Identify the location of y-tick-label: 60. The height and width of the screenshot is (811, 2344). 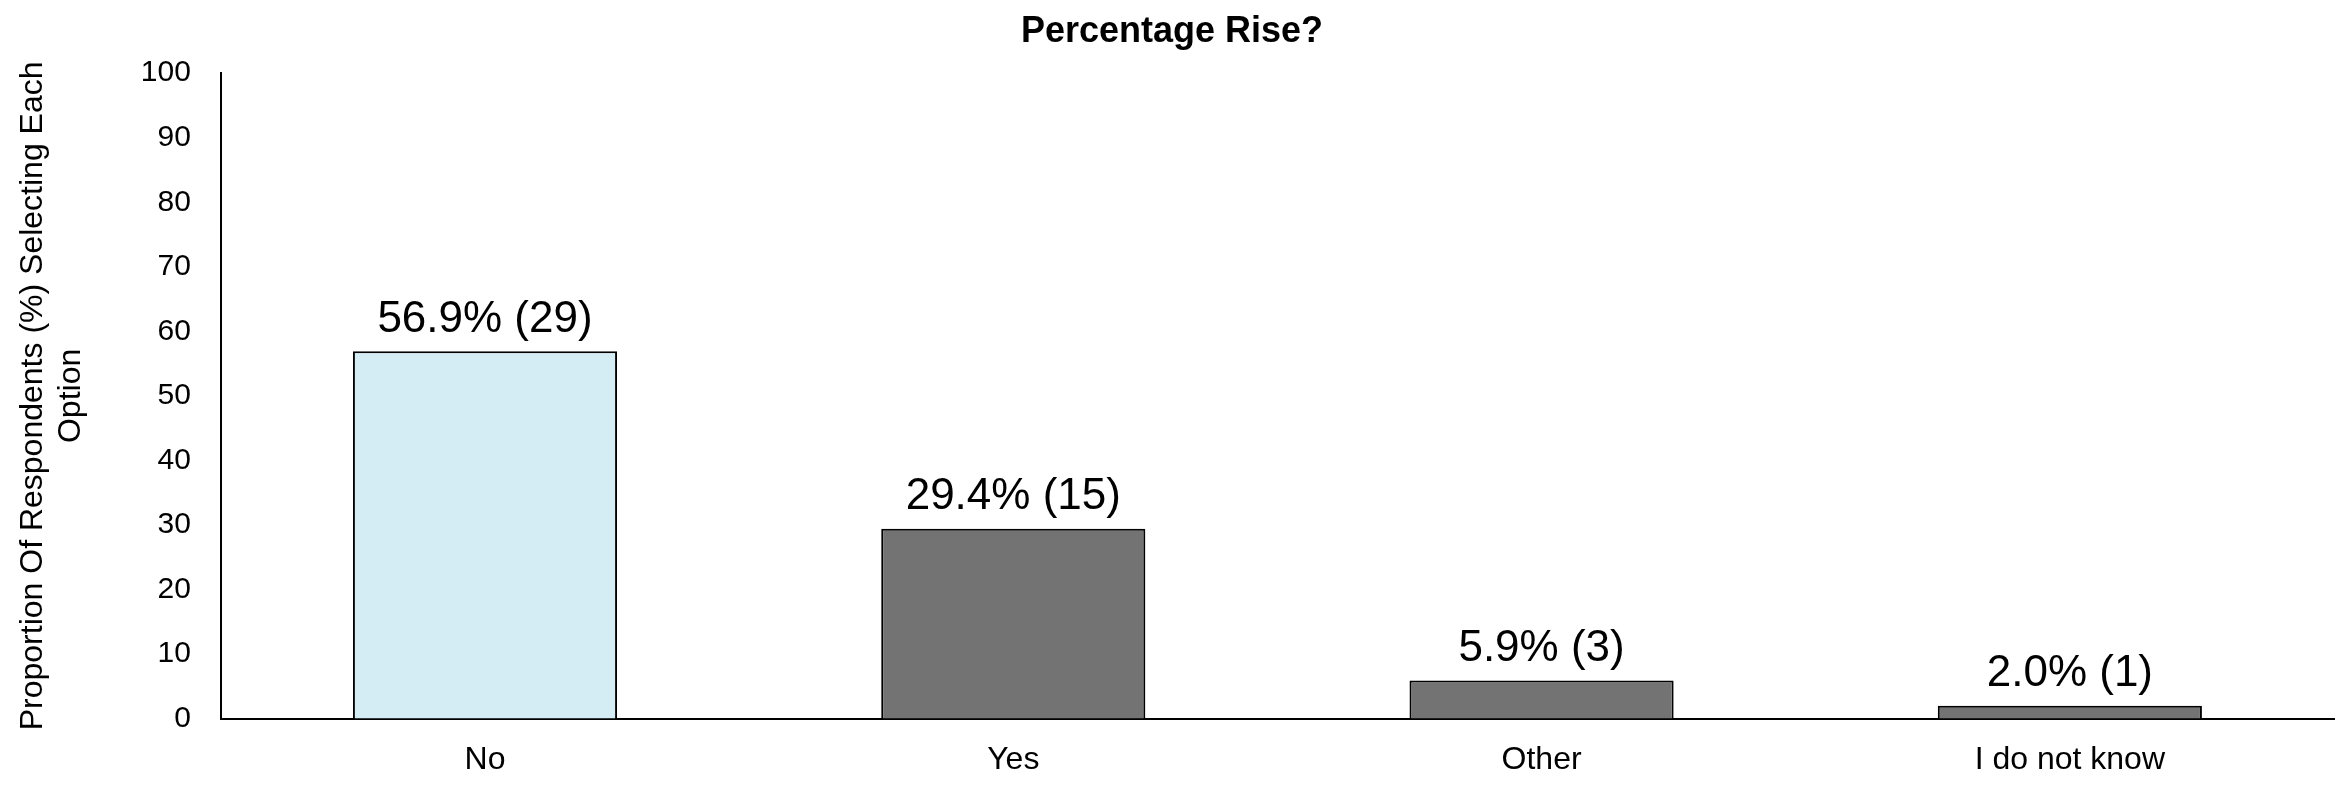
(174, 329).